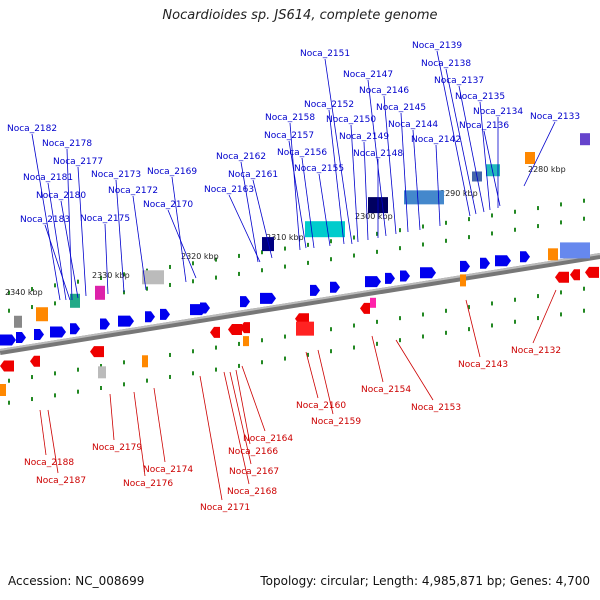  Describe the element at coordinates (302, 153) in the screenshot. I see `plus-gene-label: Noca_2156` at that location.